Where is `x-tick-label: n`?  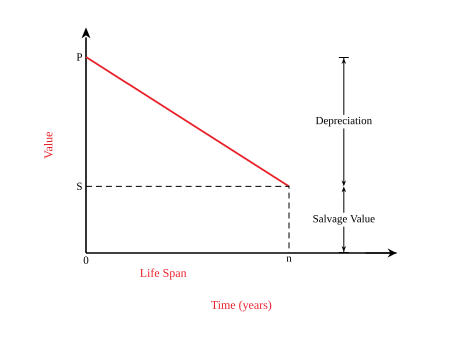
x-tick-label: n is located at coordinates (289, 259).